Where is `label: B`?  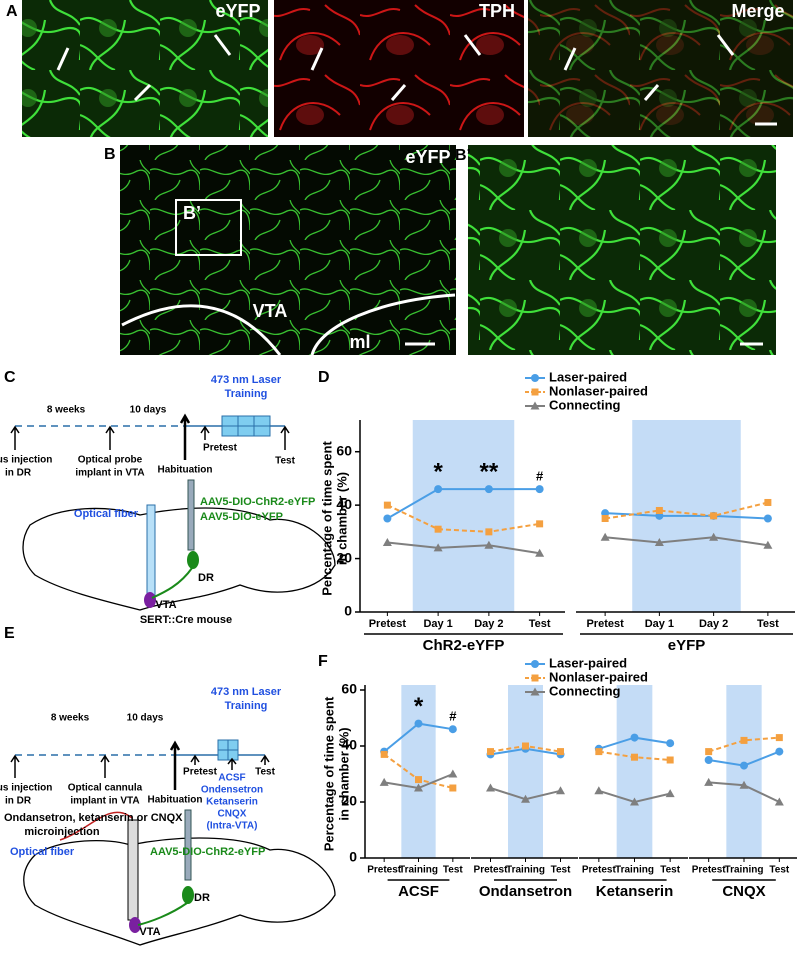
label: B is located at coordinates (110, 154).